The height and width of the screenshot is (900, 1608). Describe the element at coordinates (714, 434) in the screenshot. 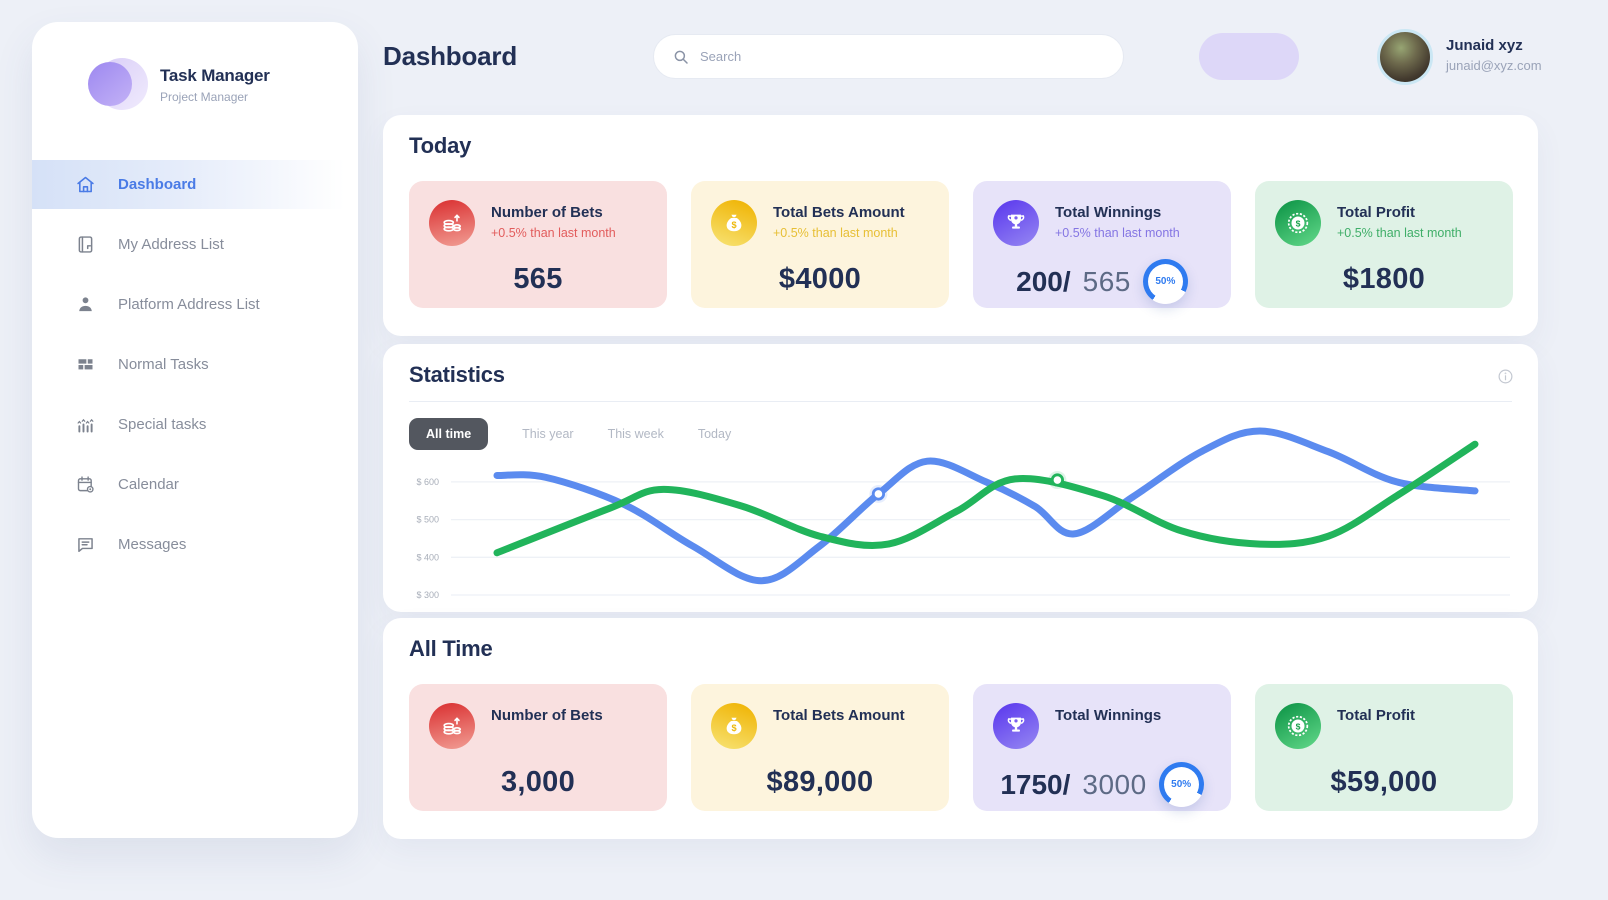

I see `tab-today: Today` at that location.